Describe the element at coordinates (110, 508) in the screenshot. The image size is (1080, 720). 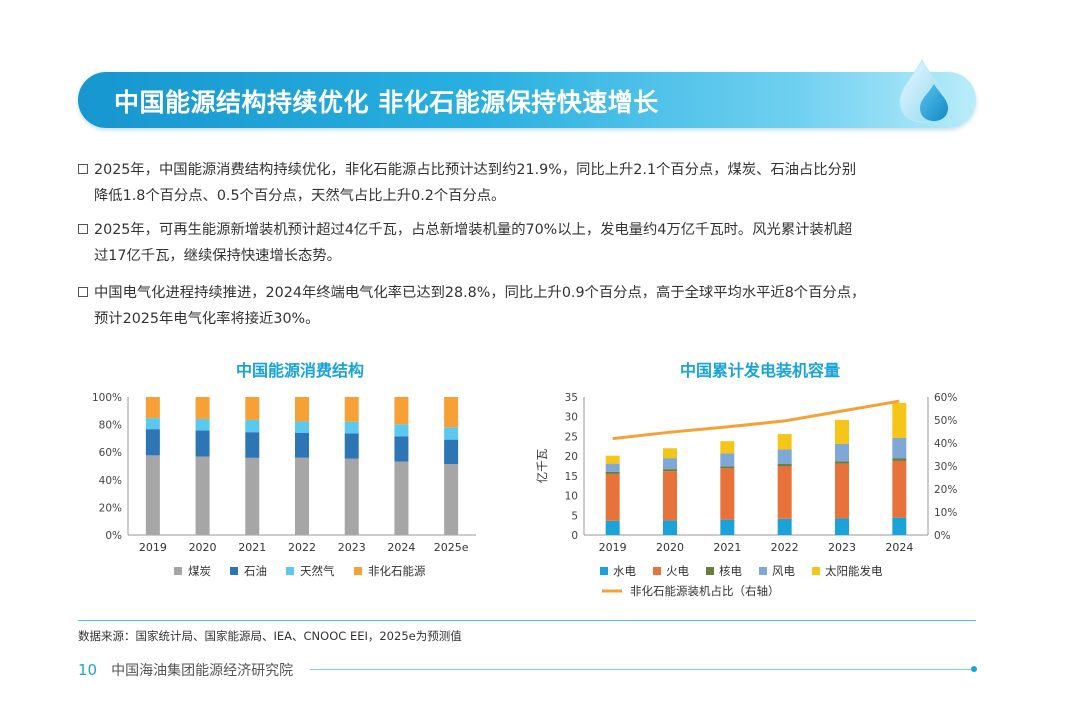
I see `y-tick-label: 20%` at that location.